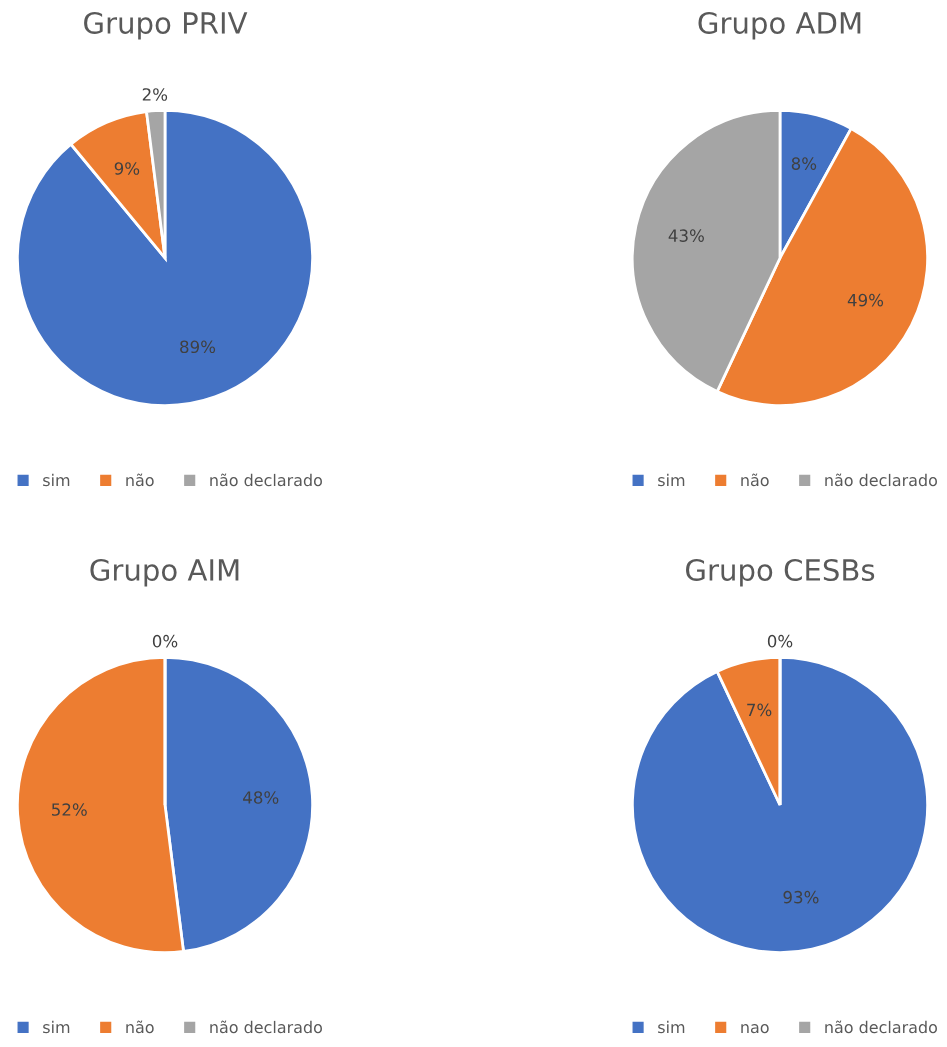 This screenshot has height=1047, width=947. I want to click on data-label: 93%, so click(801, 897).